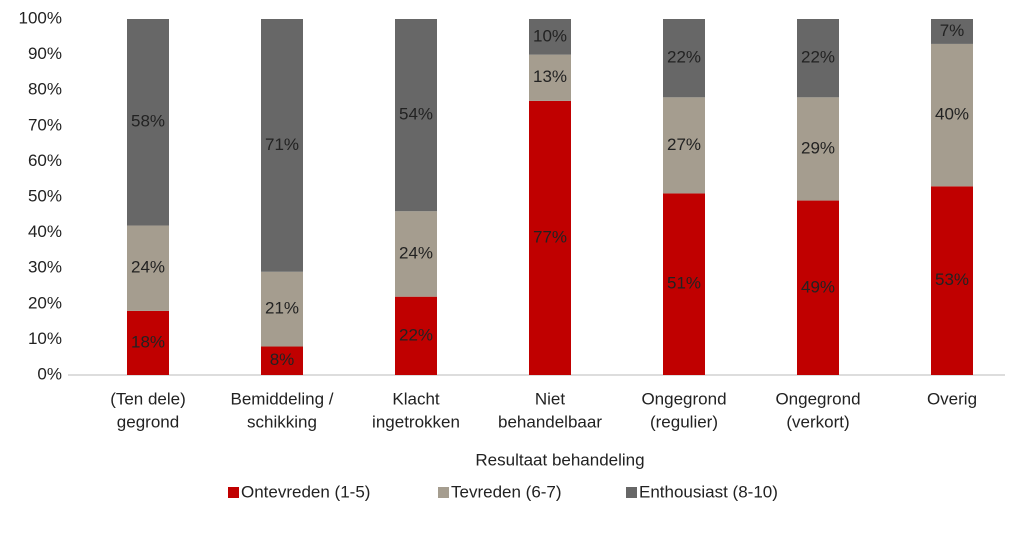 Image resolution: width=1009 pixels, height=536 pixels. What do you see at coordinates (281, 398) in the screenshot?
I see `x-tick-label: Bemiddeling /` at bounding box center [281, 398].